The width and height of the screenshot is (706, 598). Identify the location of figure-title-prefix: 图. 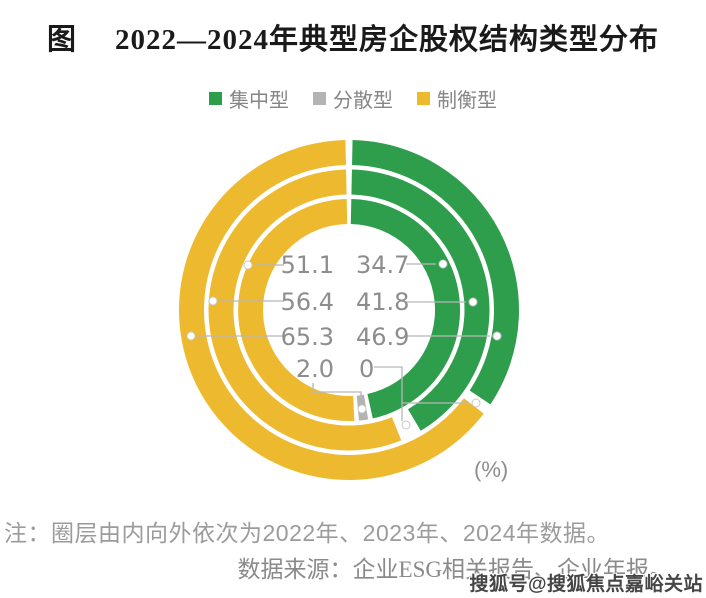
(61, 40).